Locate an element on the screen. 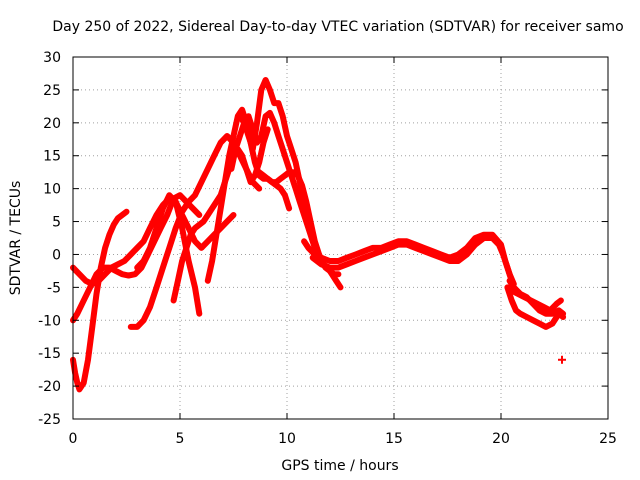  x-axis-label: GPS time / hours is located at coordinates (339, 466).